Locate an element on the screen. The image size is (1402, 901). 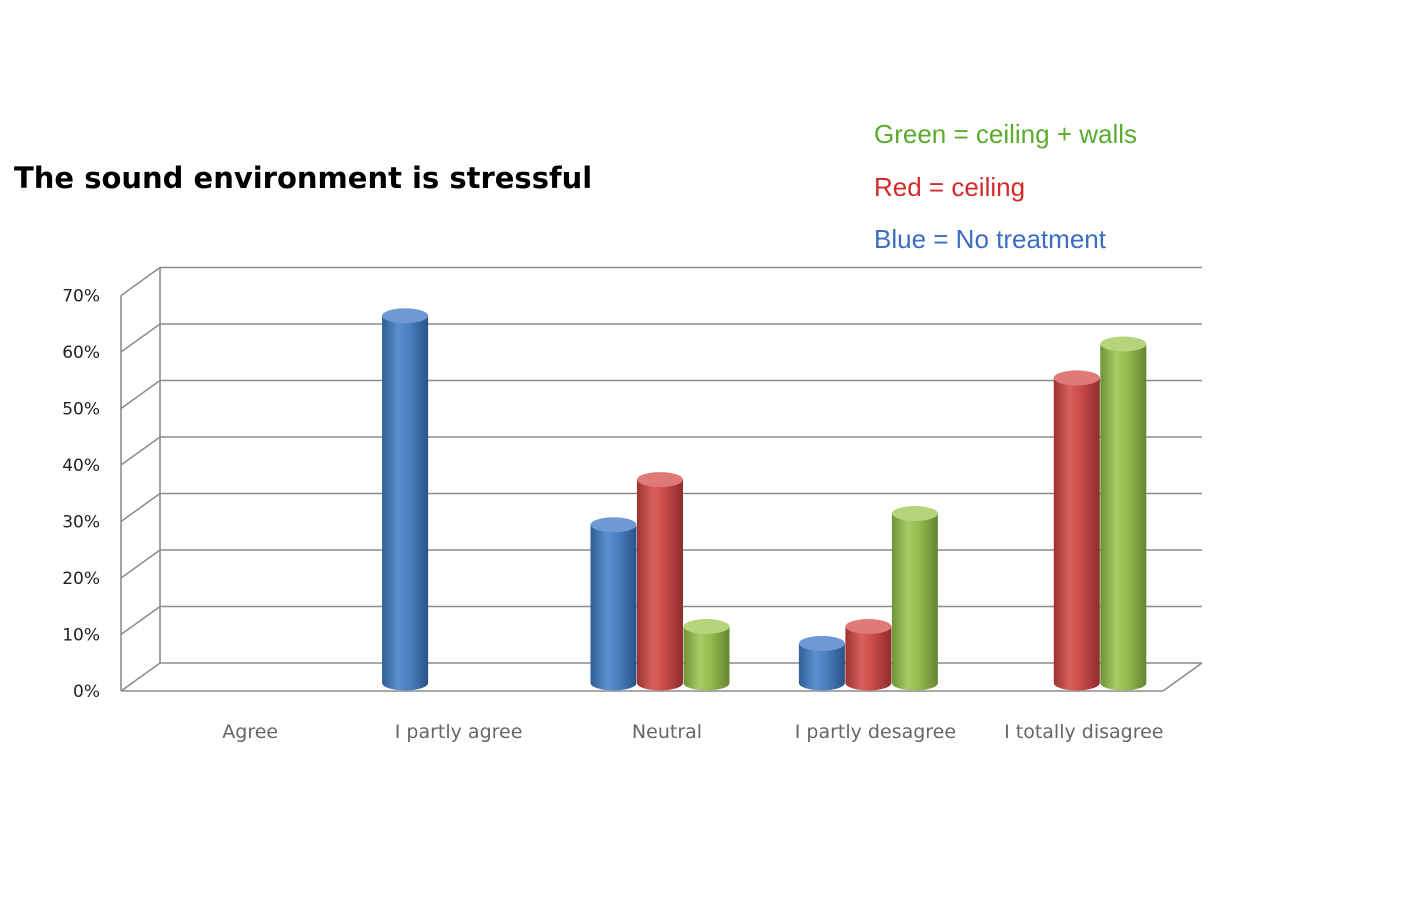
legend-entry-blue: Blue = No treatment is located at coordinates (990, 239).